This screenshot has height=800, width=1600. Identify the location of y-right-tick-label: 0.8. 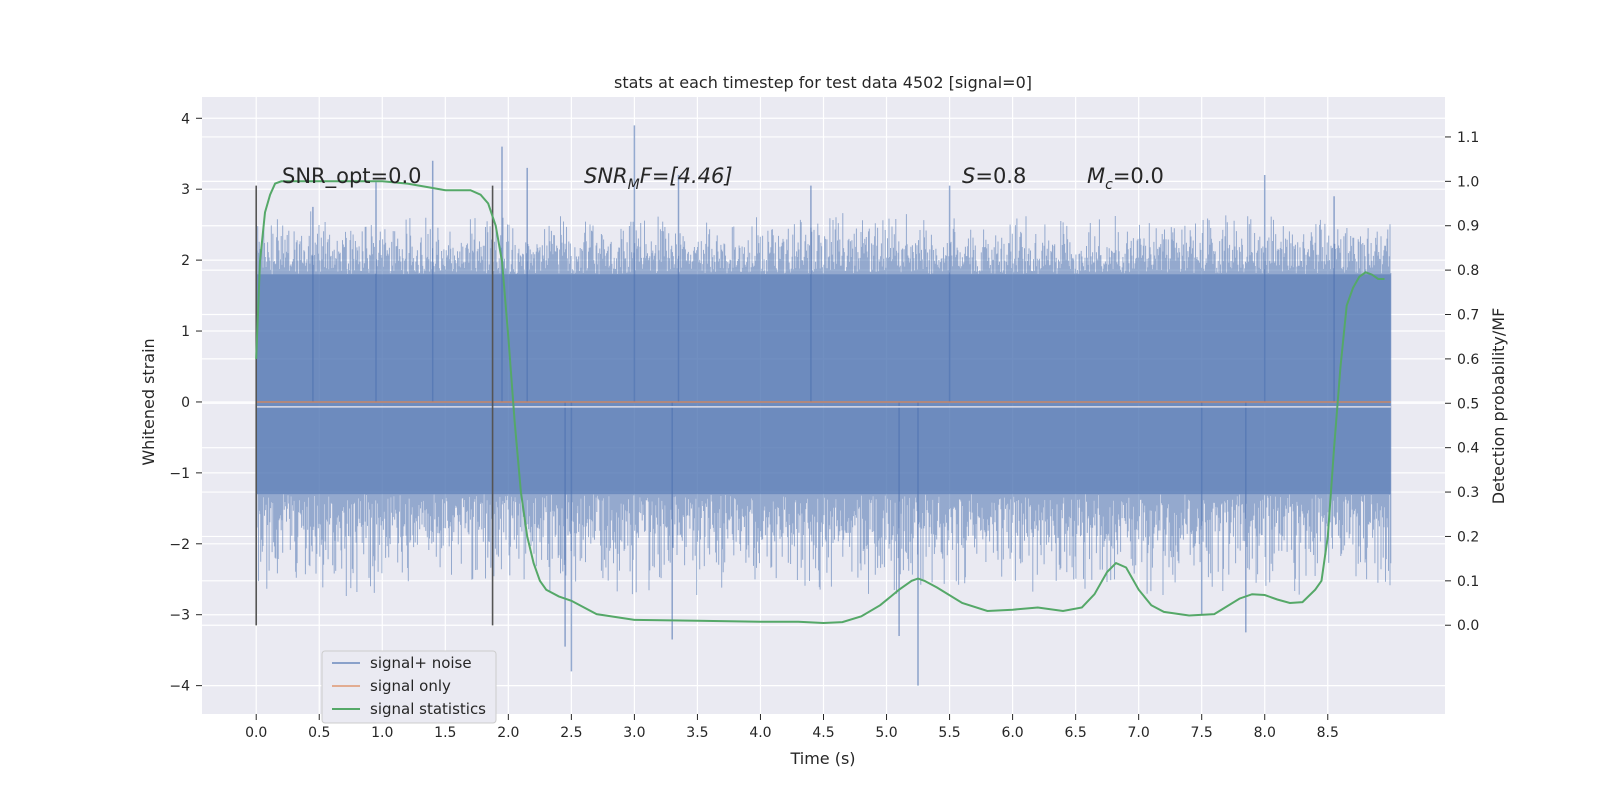
(1468, 271).